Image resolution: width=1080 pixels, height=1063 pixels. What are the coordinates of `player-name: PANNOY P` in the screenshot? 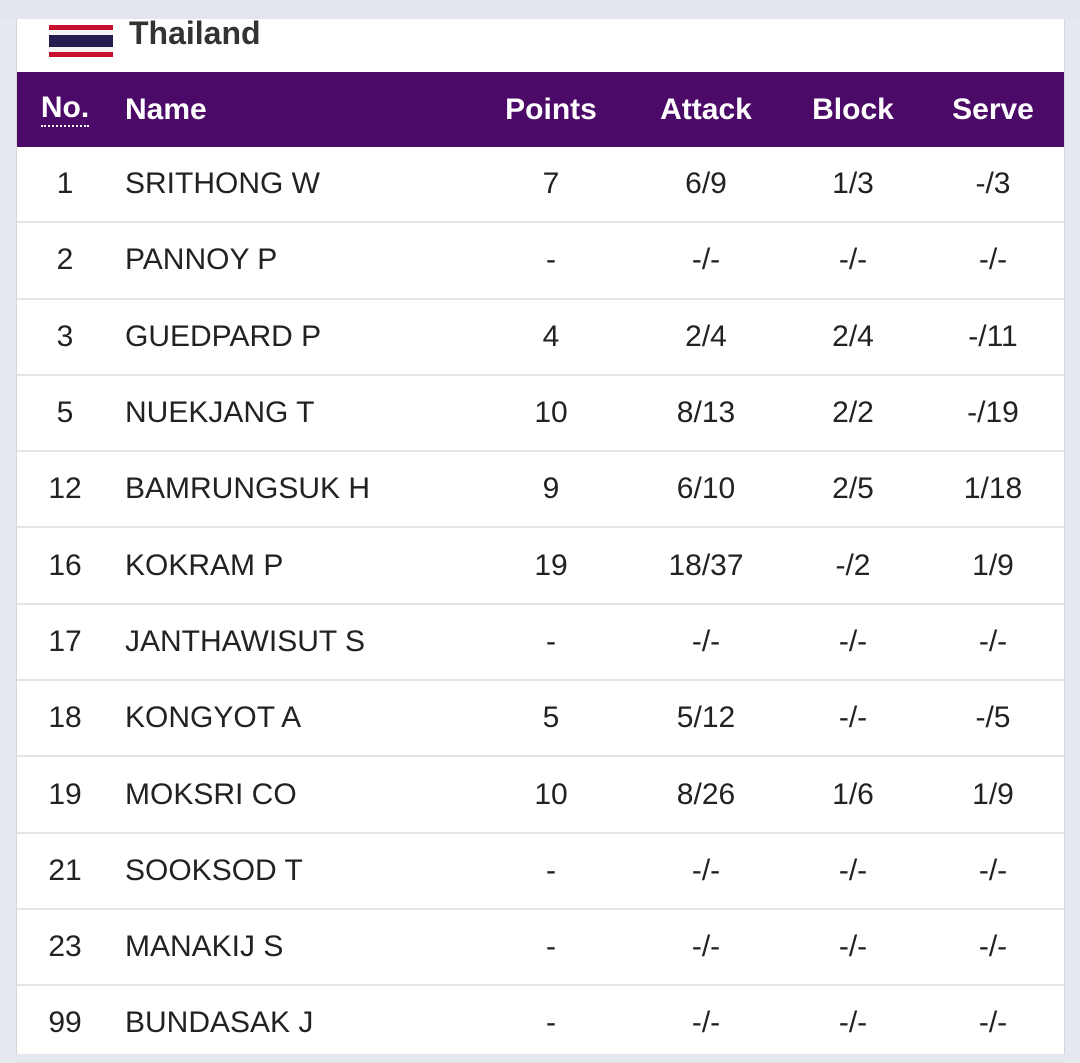 It's located at (201, 260).